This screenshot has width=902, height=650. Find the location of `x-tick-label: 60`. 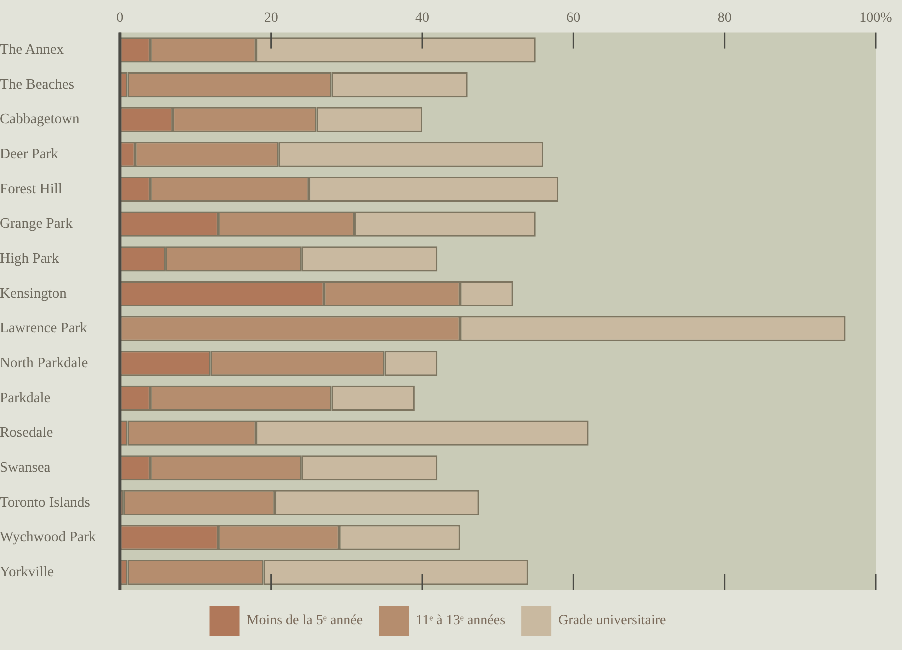

x-tick-label: 60 is located at coordinates (573, 18).